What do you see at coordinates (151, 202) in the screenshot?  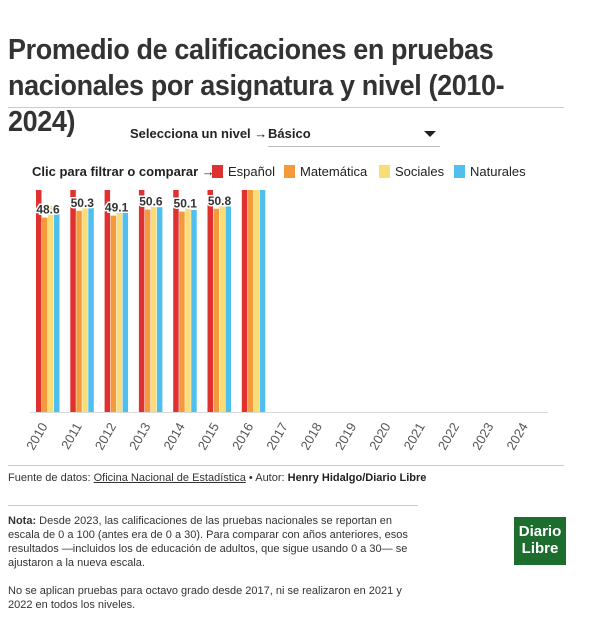 I see `data-label-bottom: 50.6` at bounding box center [151, 202].